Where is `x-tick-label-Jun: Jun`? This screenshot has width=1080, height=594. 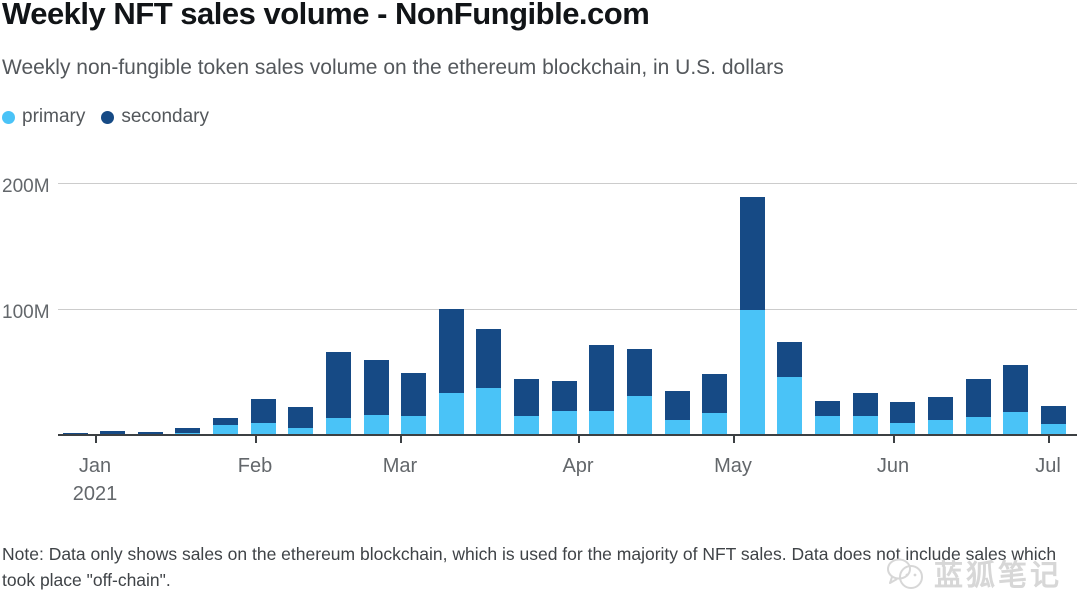
x-tick-label-Jun: Jun is located at coordinates (893, 466).